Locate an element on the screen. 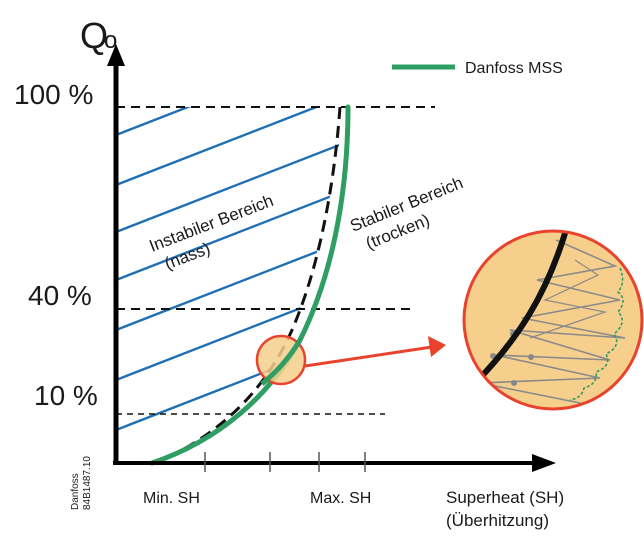 The width and height of the screenshot is (644, 537). zoom-detail is located at coordinates (553, 320).